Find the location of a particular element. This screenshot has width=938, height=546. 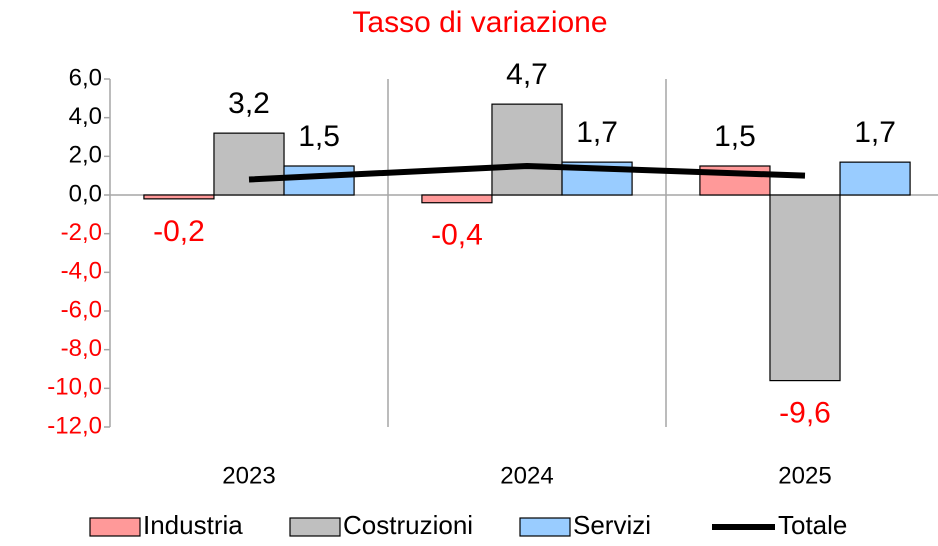

legend-label: Costruzioni is located at coordinates (408, 525).